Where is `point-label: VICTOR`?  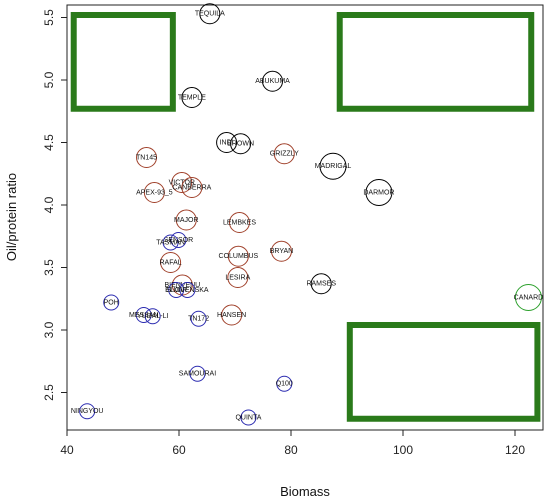 point-label: VICTOR is located at coordinates (182, 182).